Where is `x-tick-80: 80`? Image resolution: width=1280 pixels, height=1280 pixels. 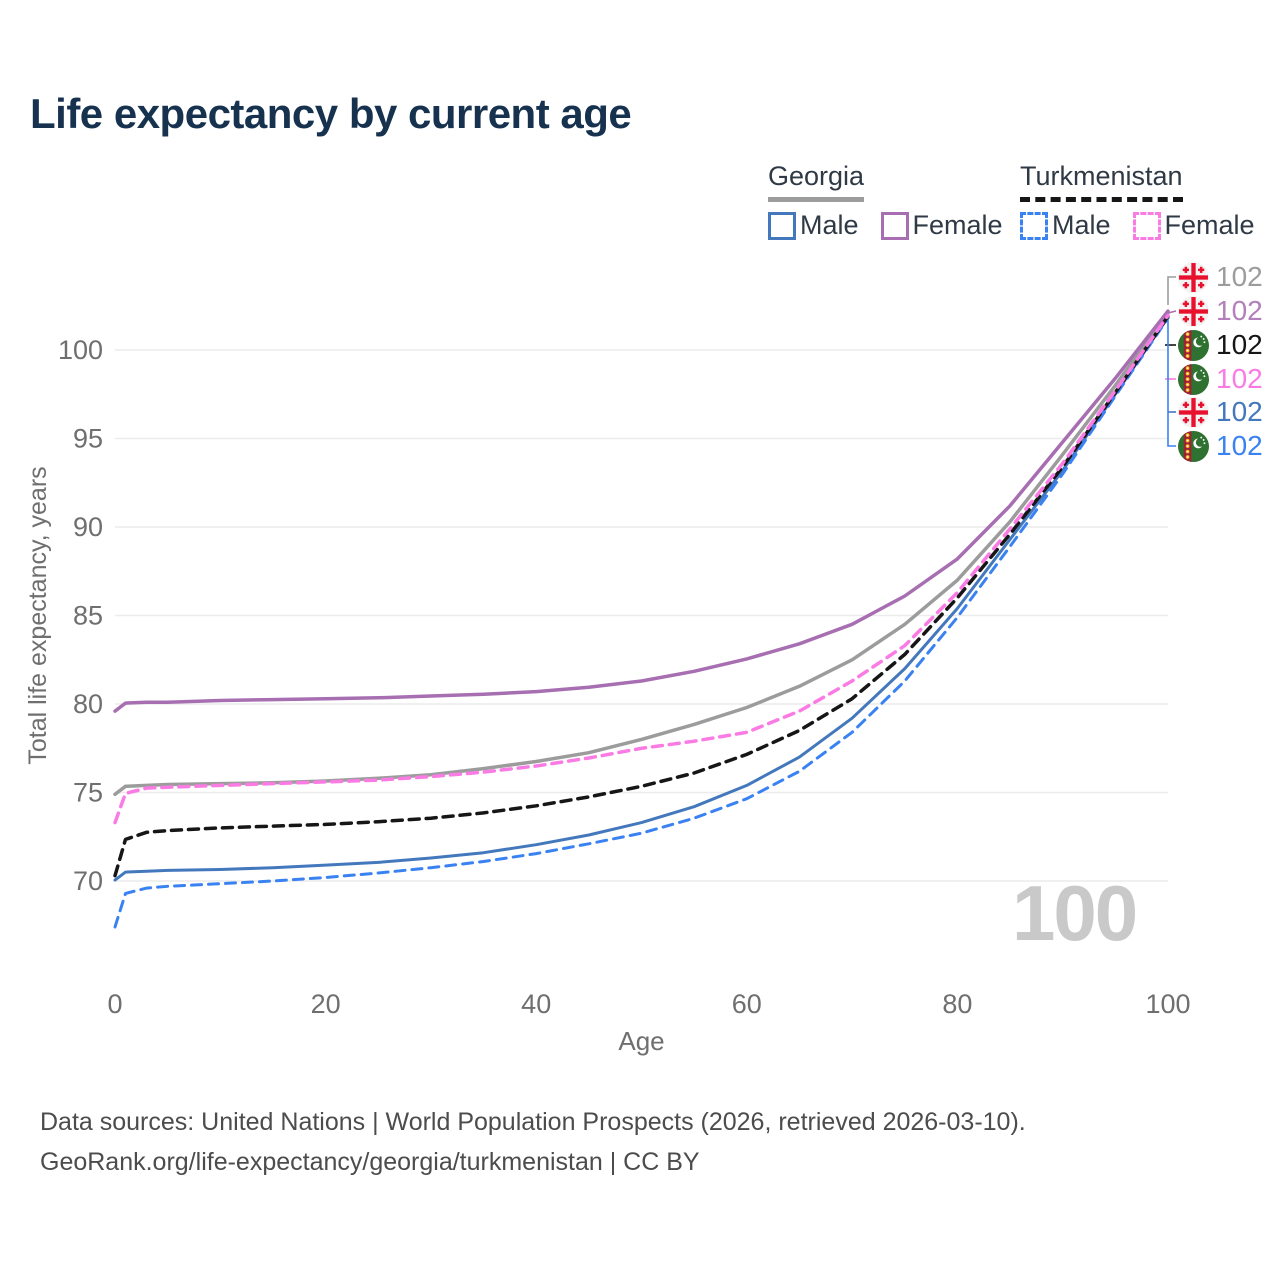
x-tick-80: 80 is located at coordinates (957, 1004).